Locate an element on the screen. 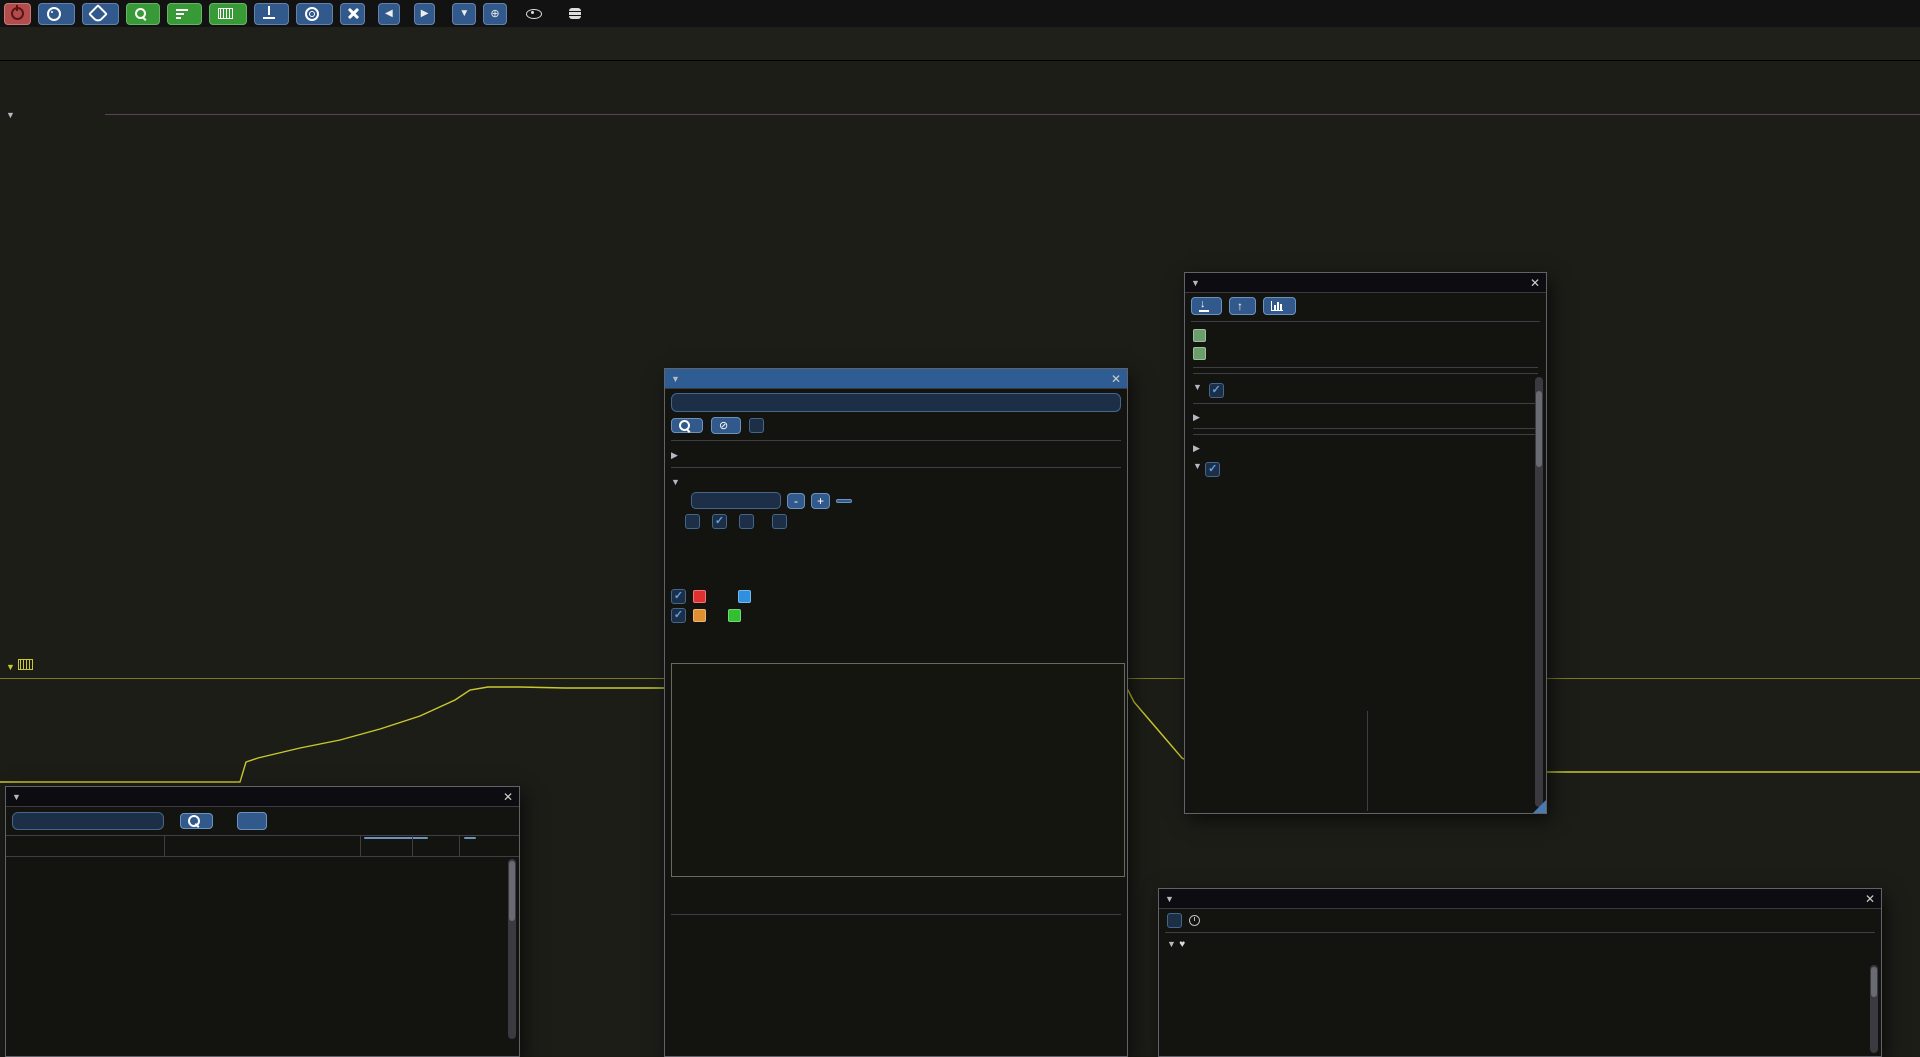  histogram-plot is located at coordinates (898, 770).